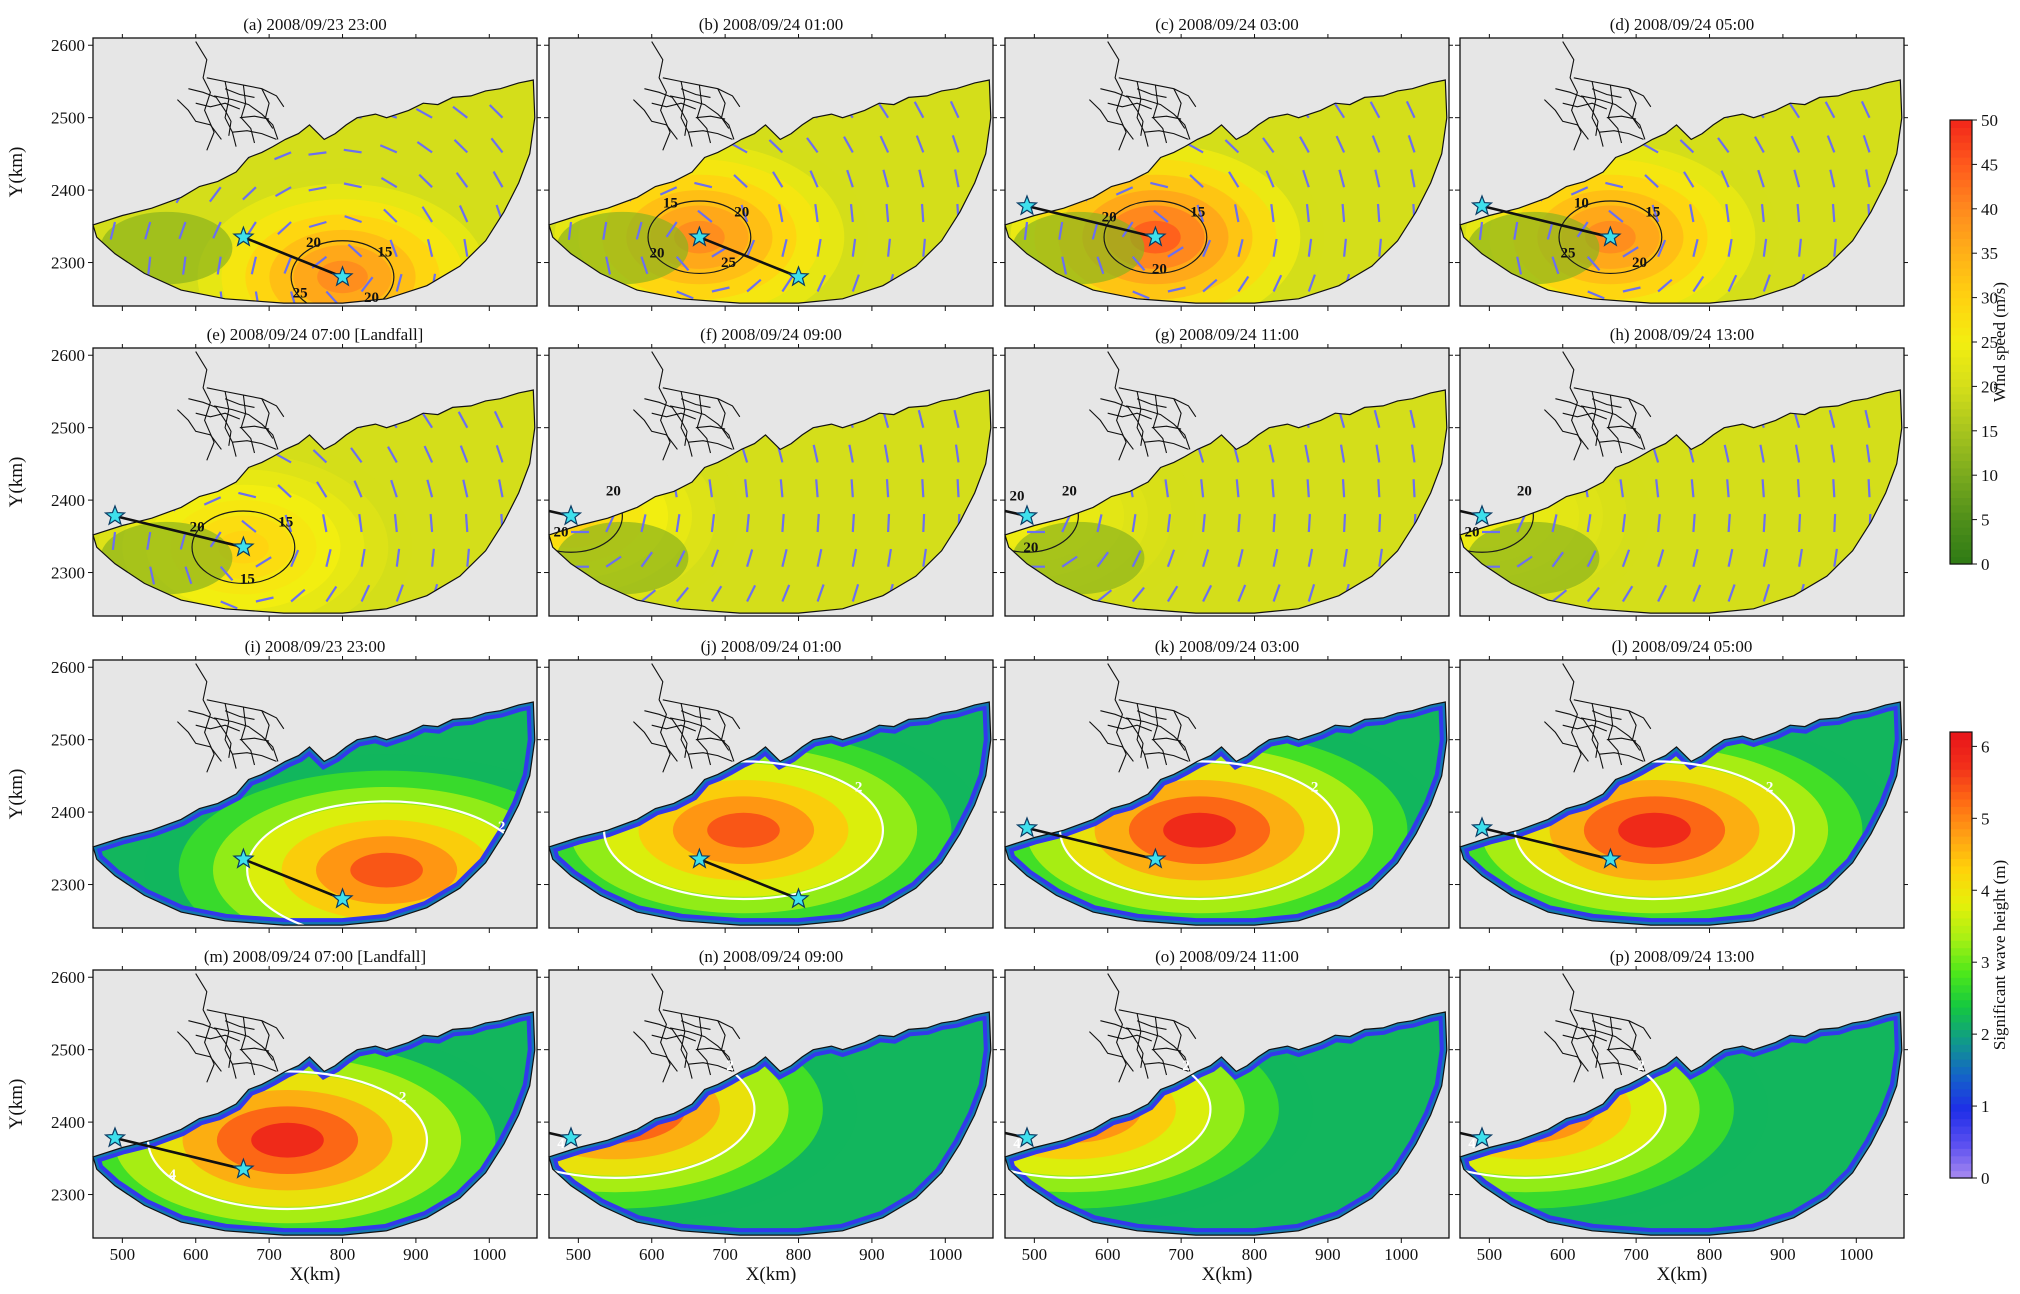  I want to click on contour-label: 20, so click(1030, 548).